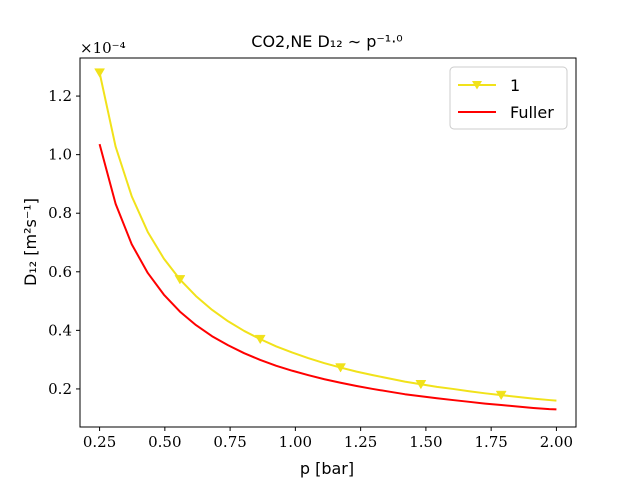 Image resolution: width=640 pixels, height=480 pixels. What do you see at coordinates (60, 389) in the screenshot?
I see `y-tick-label: 0.2` at bounding box center [60, 389].